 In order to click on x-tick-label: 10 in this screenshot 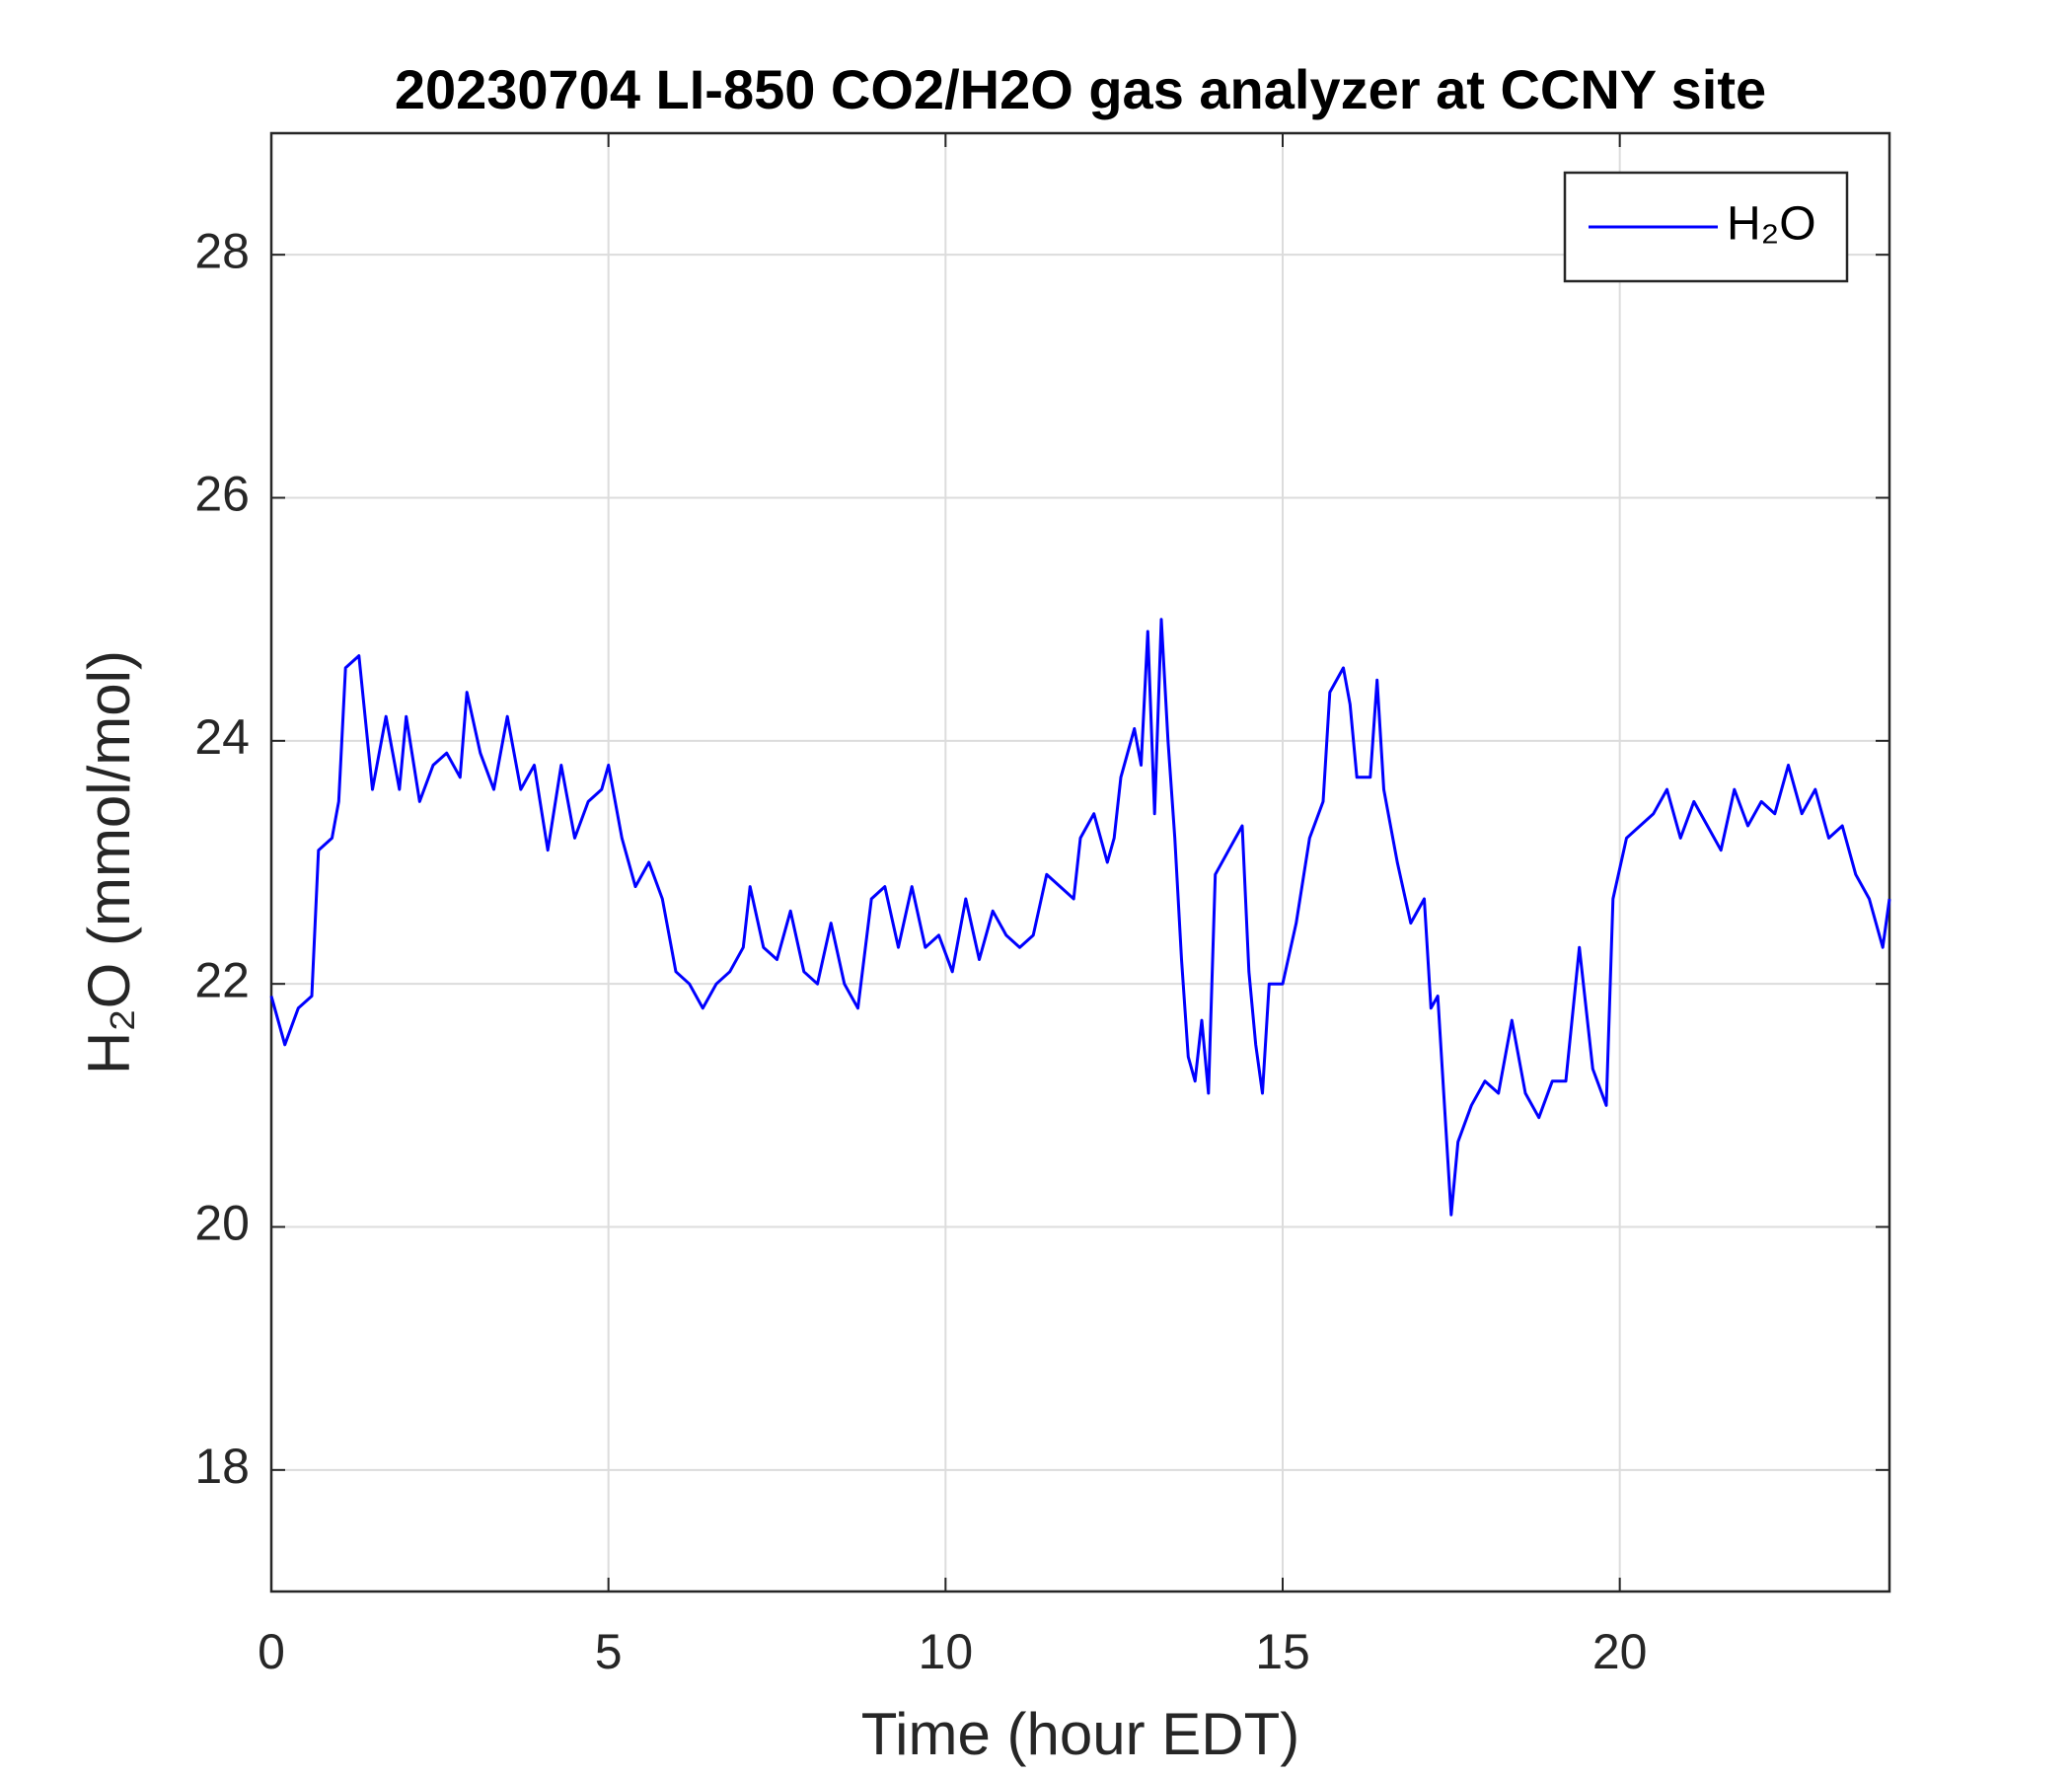, I will do `click(947, 1652)`.